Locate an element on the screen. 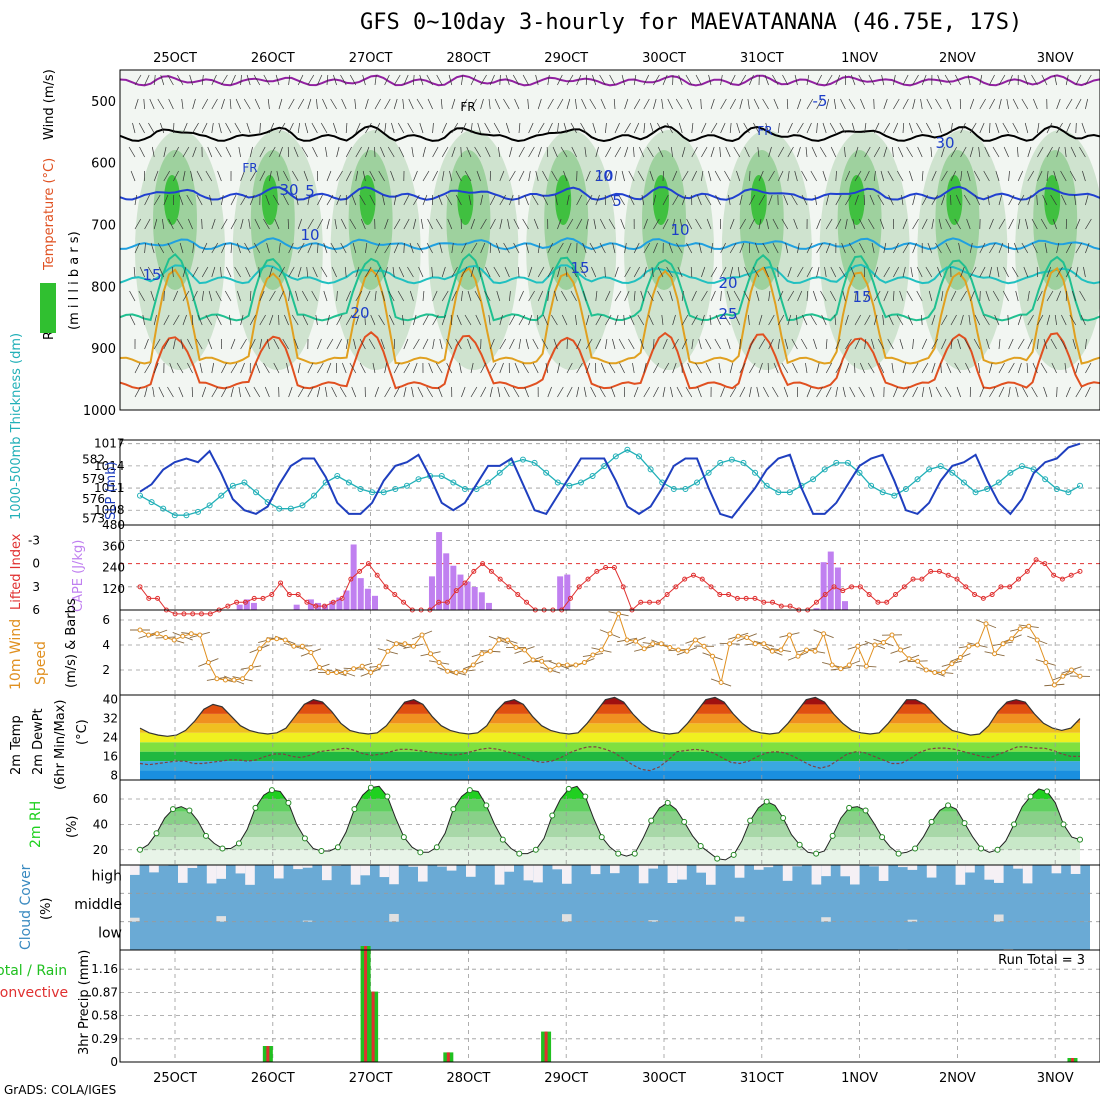 This screenshot has width=1100, height=1100. dewpoint-line is located at coordinates (609, 759).